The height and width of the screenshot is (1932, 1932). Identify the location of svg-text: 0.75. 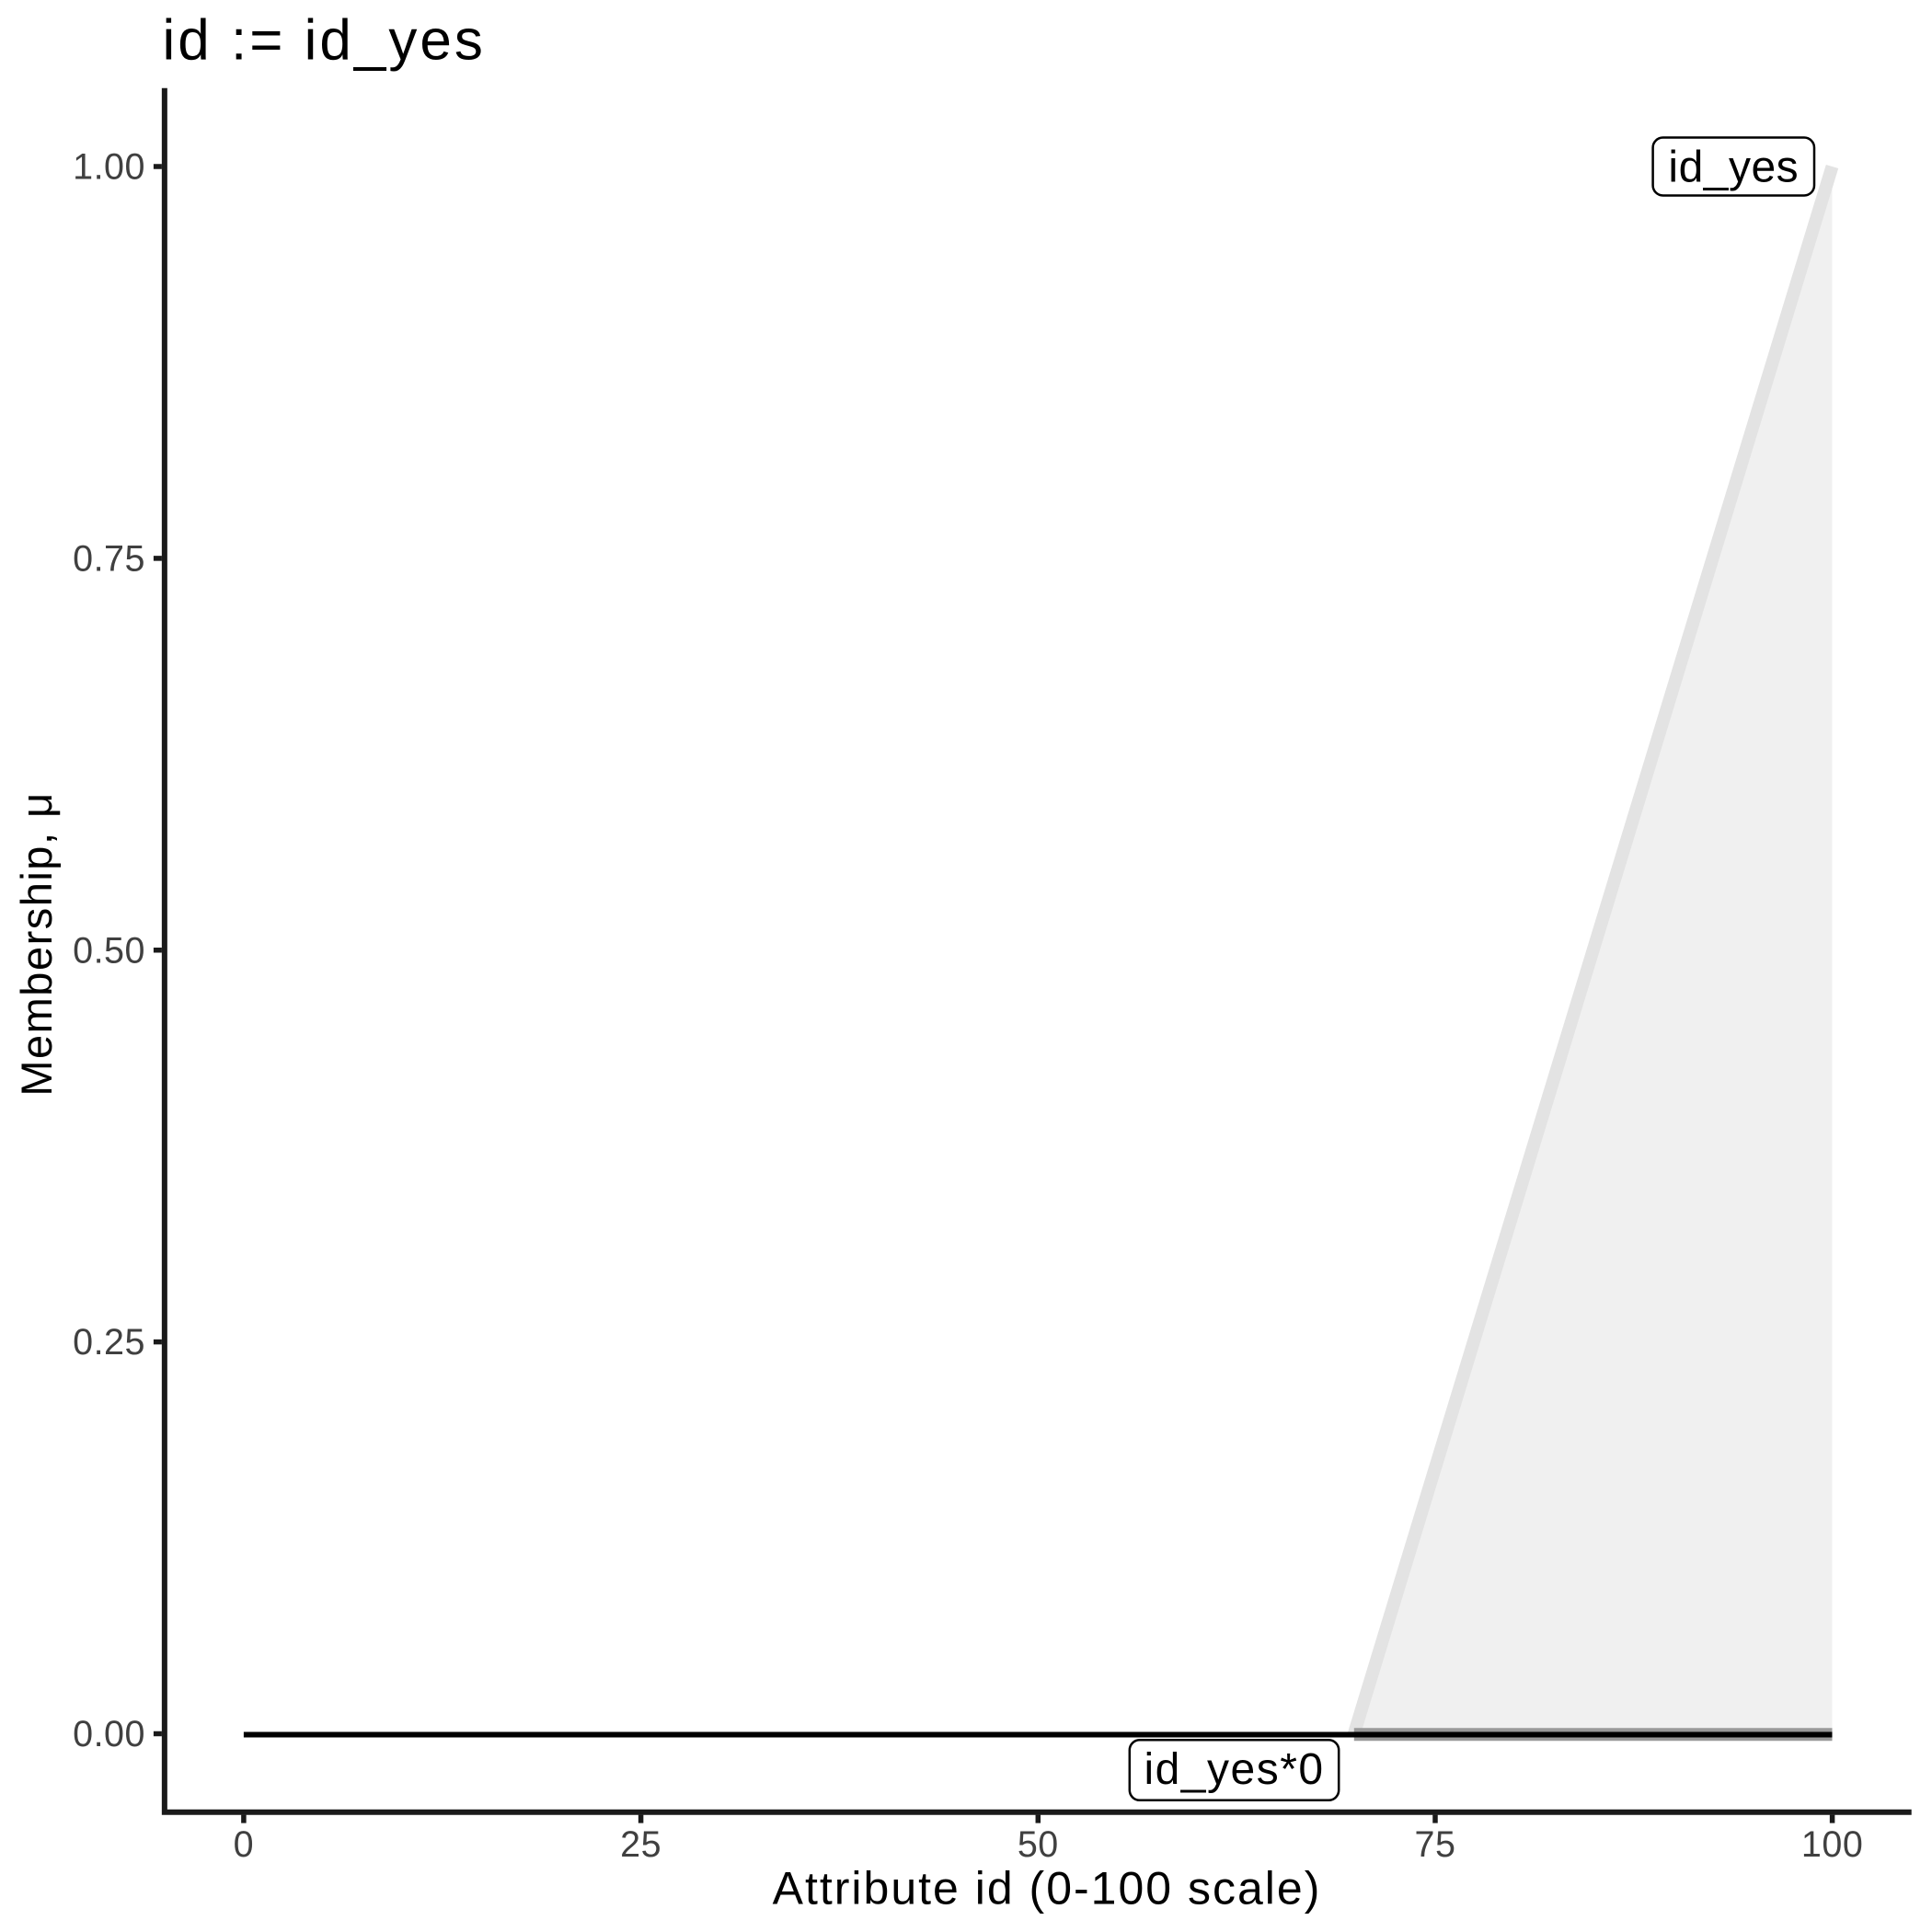
(109, 558).